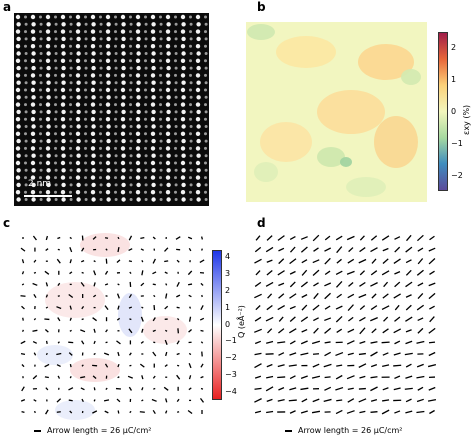 The width and height of the screenshot is (474, 440). What do you see at coordinates (231, 341) in the screenshot?
I see `charge-colorbar-tick: −1` at bounding box center [231, 341].